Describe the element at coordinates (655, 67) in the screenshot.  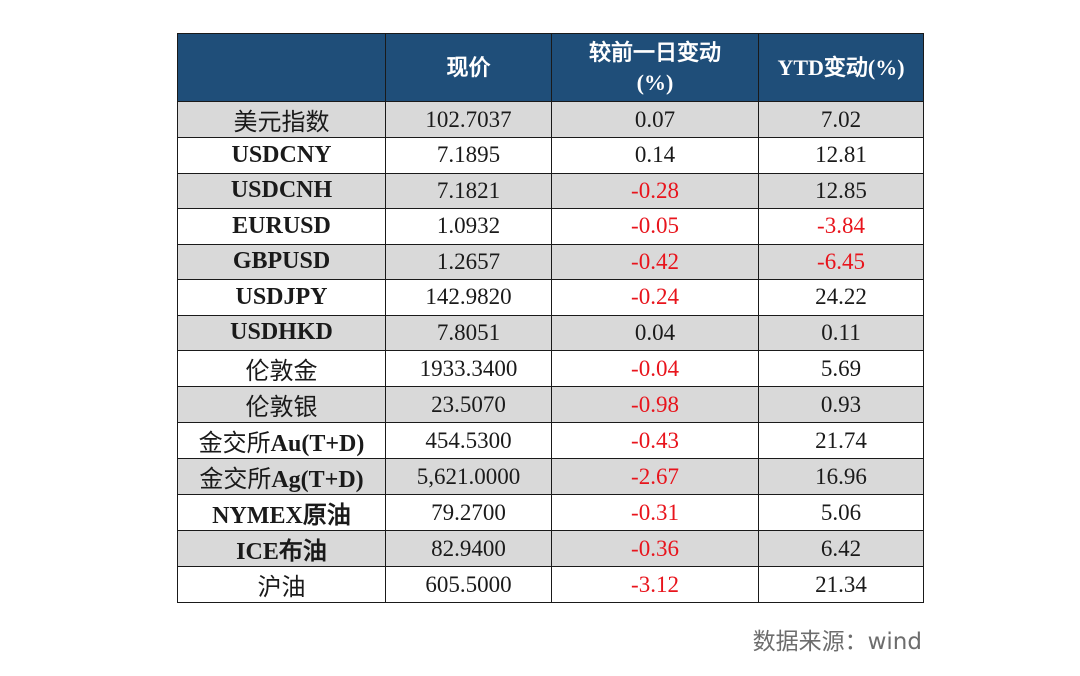
I see `header-day-change-column: 较前一日变动 (%)` at that location.